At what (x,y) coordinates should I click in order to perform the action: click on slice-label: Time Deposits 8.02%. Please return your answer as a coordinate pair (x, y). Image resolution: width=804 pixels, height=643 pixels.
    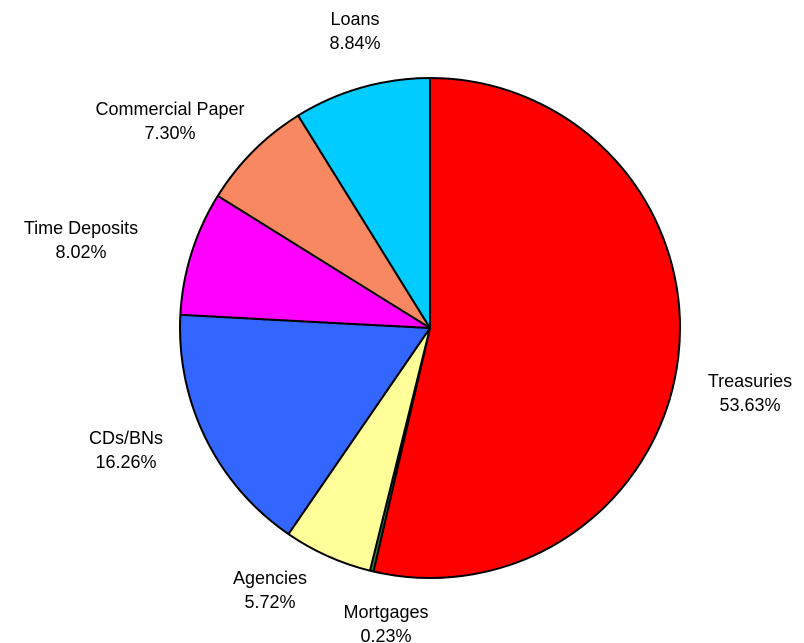
    Looking at the image, I should click on (81, 240).